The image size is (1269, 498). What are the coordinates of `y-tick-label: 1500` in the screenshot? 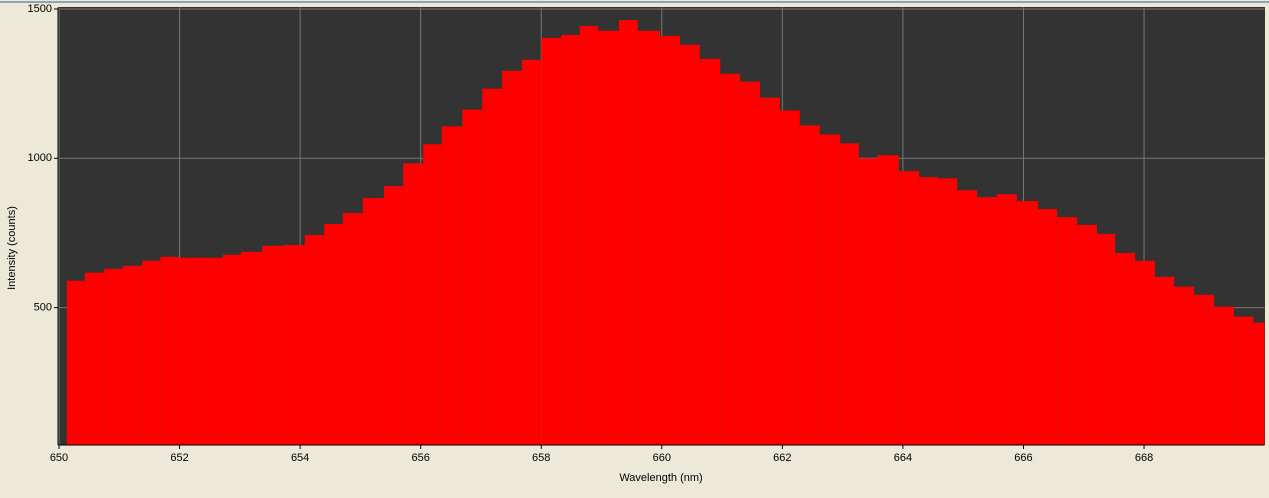 It's located at (40, 9).